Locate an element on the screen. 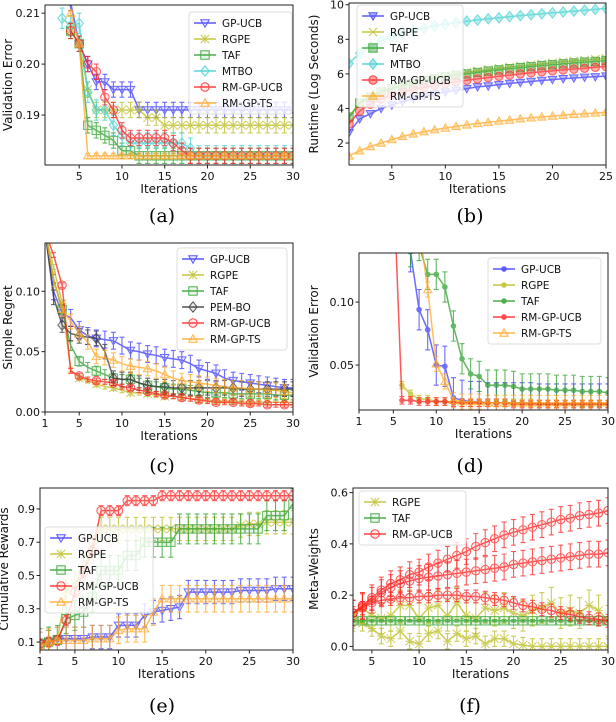  panel-caption: (f) is located at coordinates (470, 706).